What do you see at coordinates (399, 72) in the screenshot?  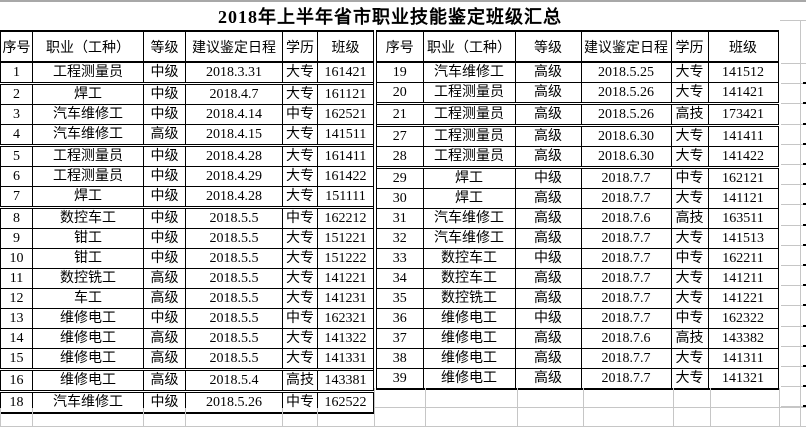 I see `cell: 19` at bounding box center [399, 72].